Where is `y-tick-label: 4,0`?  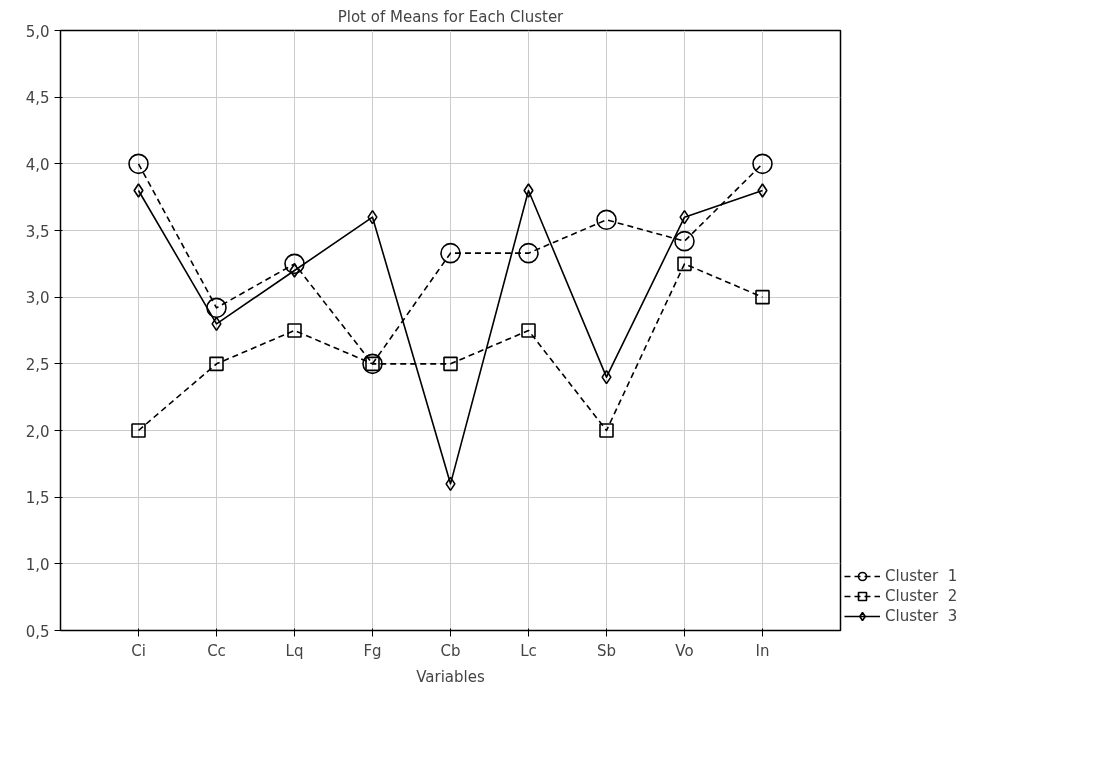 y-tick-label: 4,0 is located at coordinates (37, 164).